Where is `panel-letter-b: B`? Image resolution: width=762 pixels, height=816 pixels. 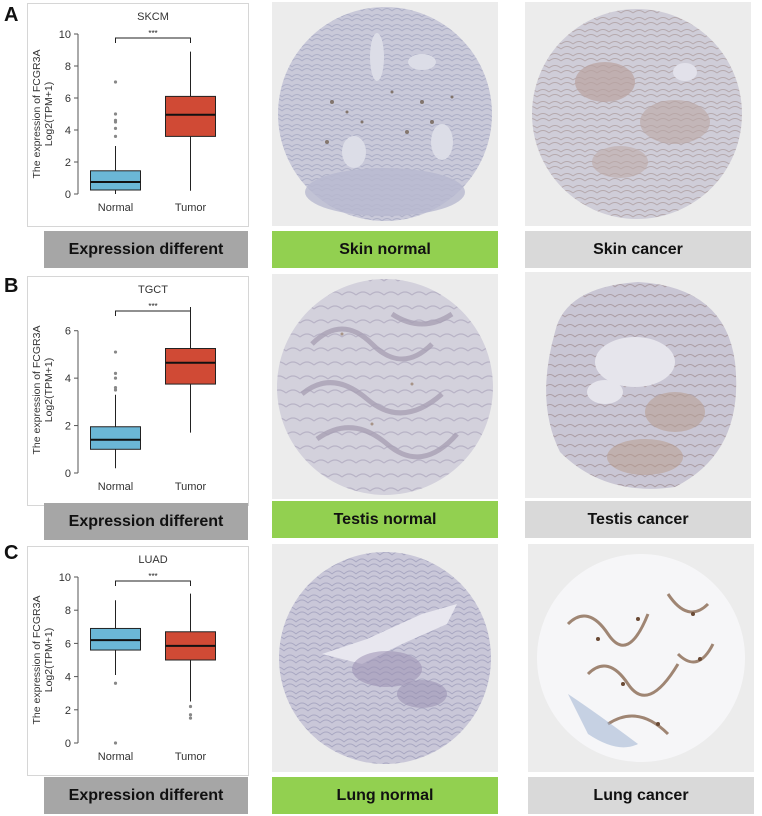 panel-letter-b: B is located at coordinates (11, 286).